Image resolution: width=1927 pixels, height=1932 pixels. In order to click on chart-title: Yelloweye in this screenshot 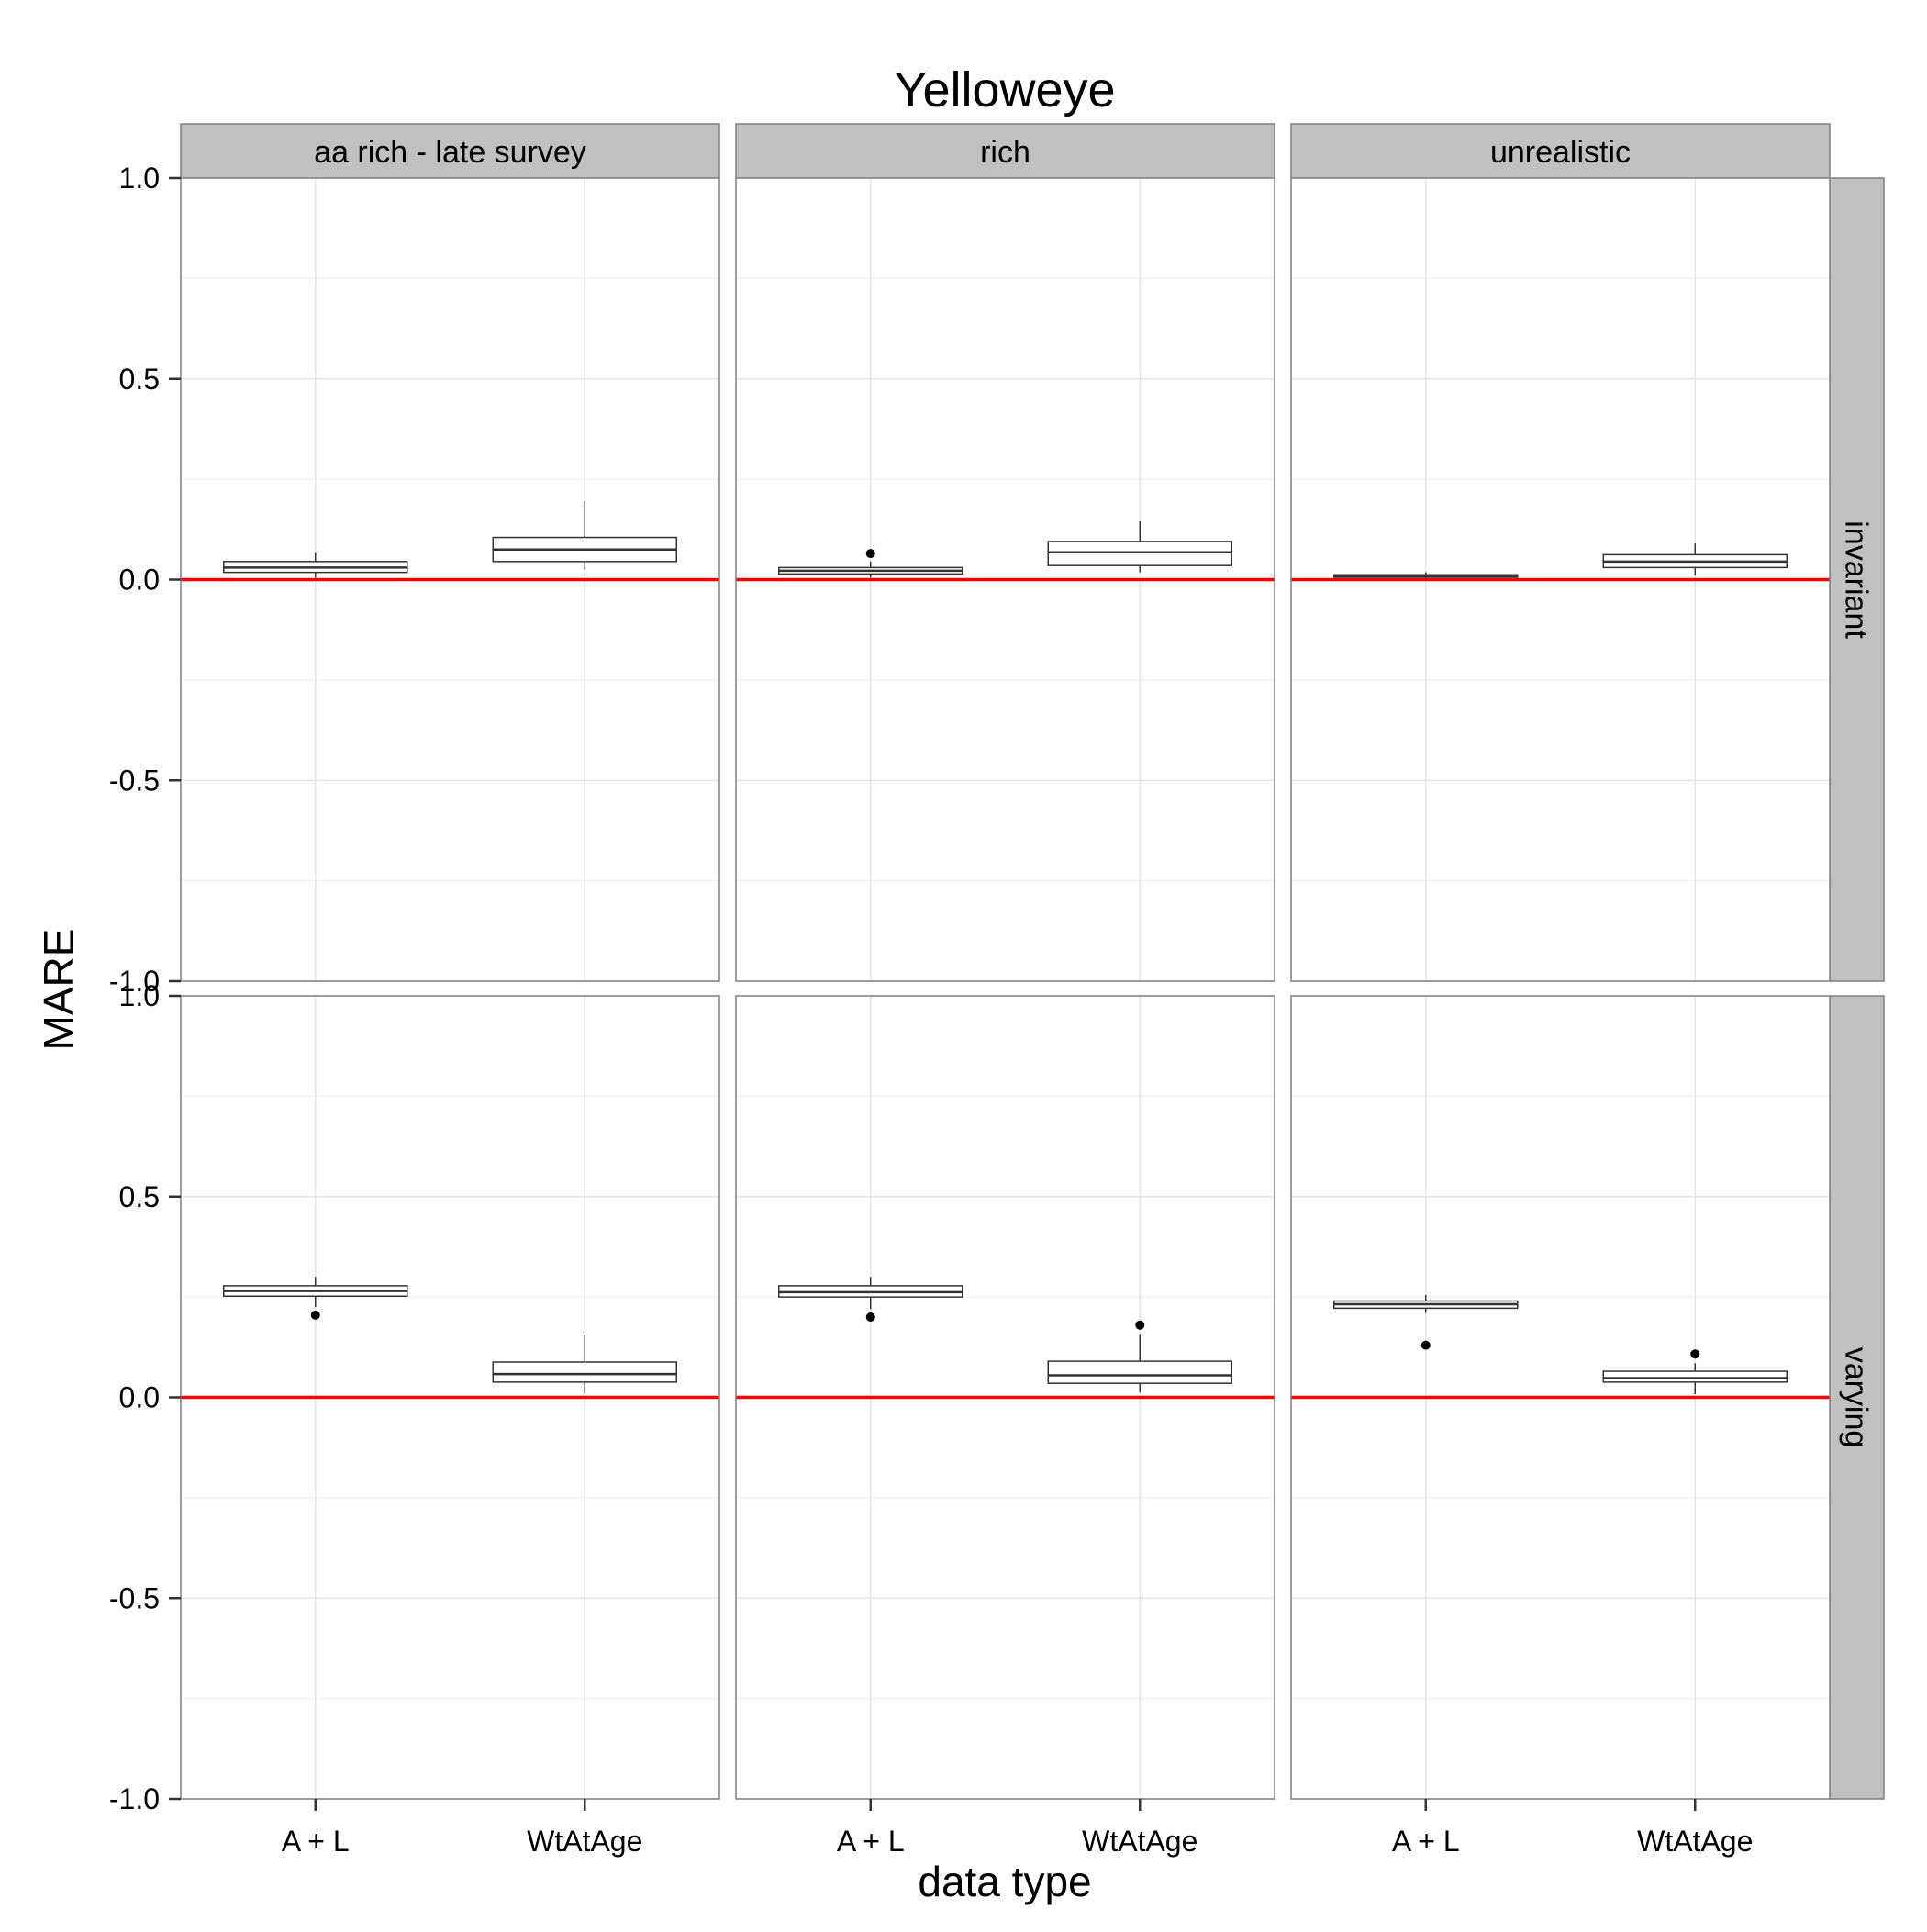, I will do `click(1004, 89)`.